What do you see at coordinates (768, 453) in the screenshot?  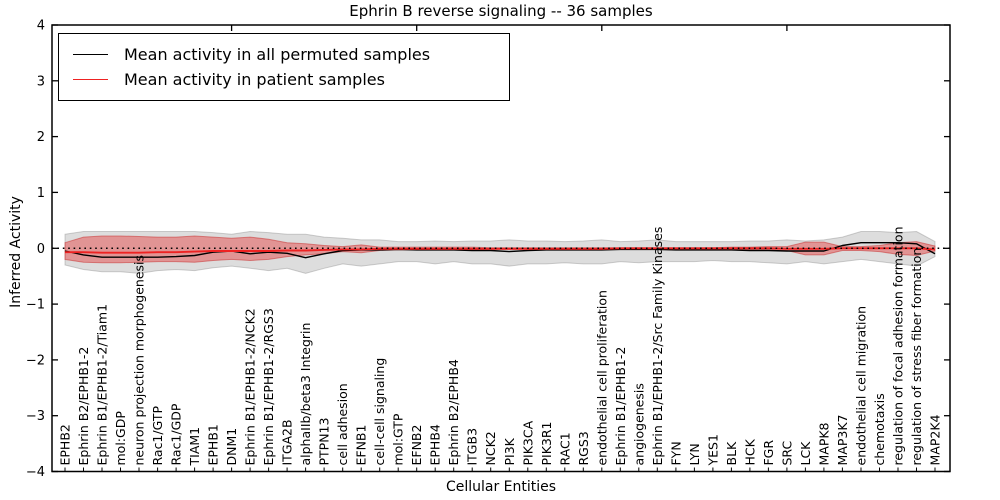 I see `svg-text: FGR` at bounding box center [768, 453].